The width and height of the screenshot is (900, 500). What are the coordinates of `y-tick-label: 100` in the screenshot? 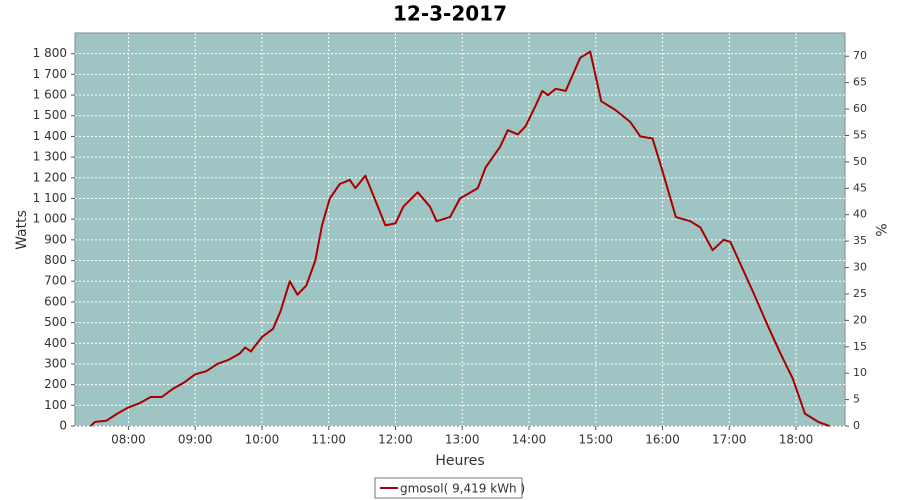 It's located at (55, 405).